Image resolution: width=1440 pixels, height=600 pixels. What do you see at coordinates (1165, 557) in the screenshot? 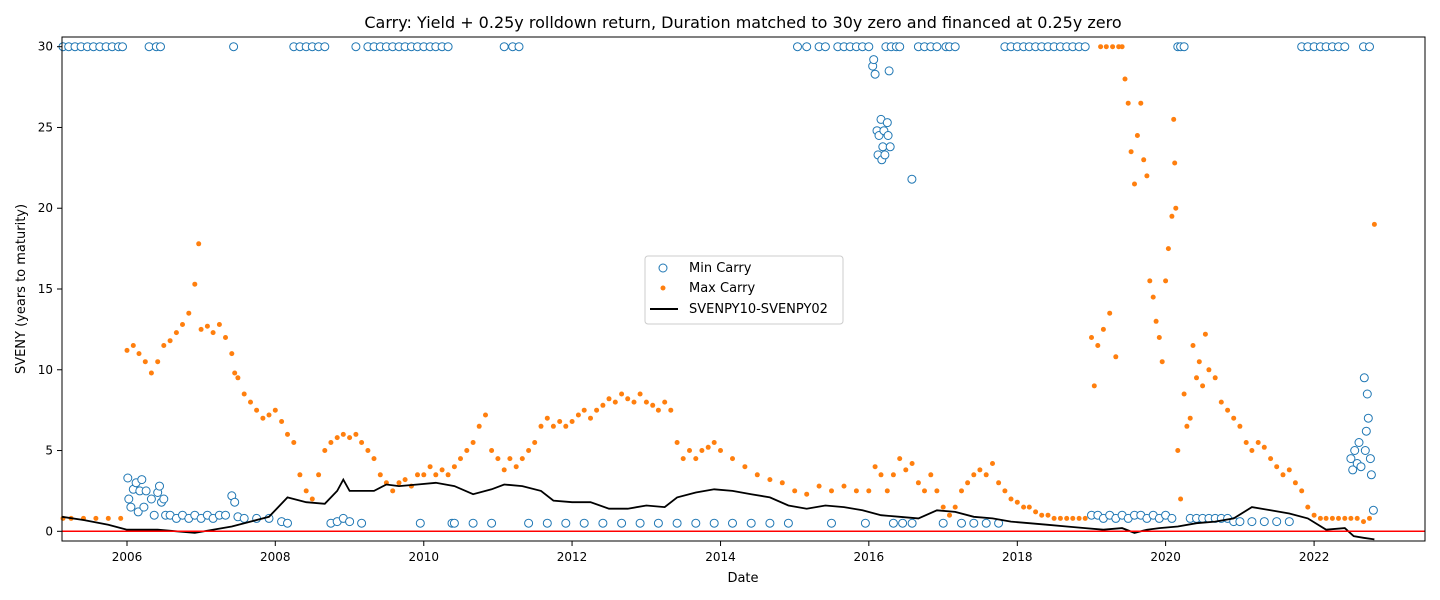
I see `x-tick-label: 2020` at bounding box center [1165, 557].